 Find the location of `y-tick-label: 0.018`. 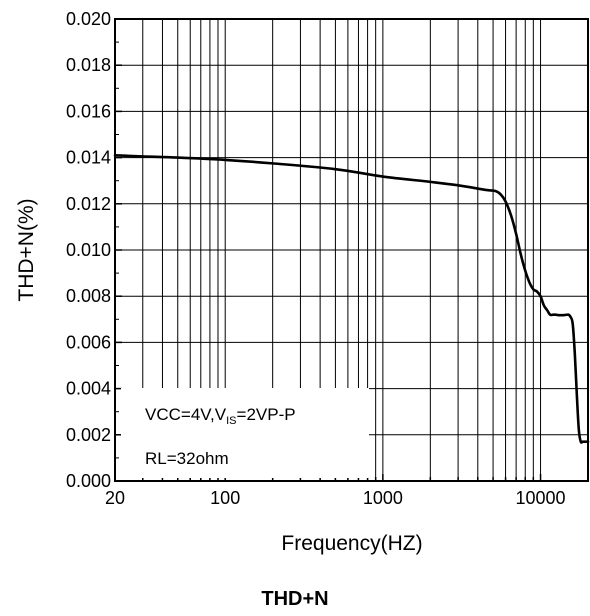

y-tick-label: 0.018 is located at coordinates (88, 65).